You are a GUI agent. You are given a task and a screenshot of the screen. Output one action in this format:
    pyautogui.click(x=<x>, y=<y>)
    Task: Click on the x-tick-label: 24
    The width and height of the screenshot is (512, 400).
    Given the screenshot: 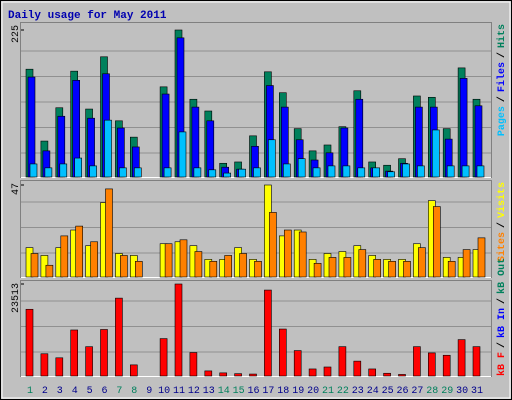 What is the action you would take?
    pyautogui.click(x=373, y=391)
    